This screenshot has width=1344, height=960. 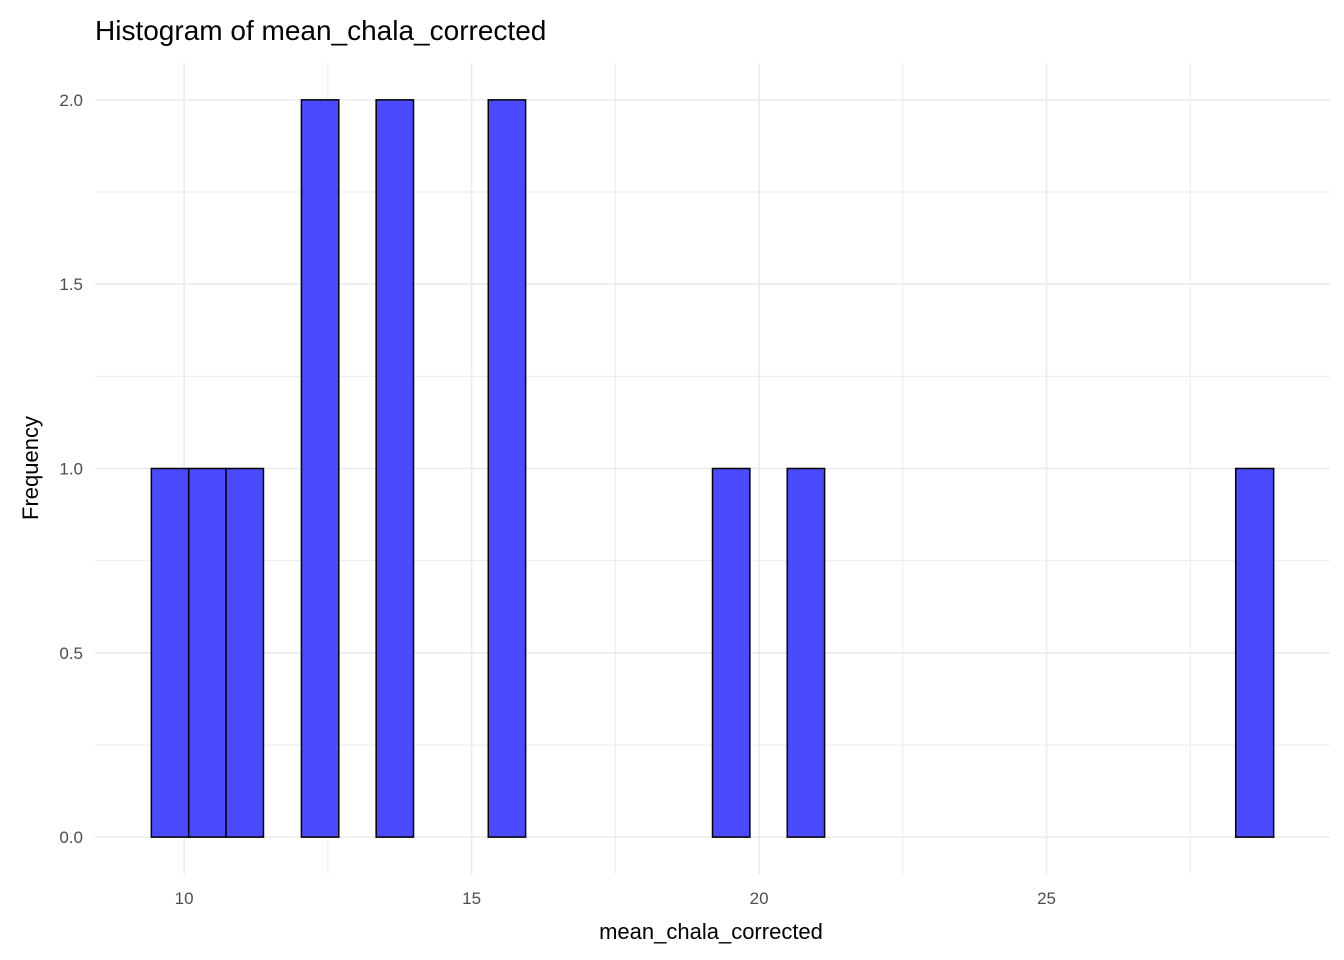 What do you see at coordinates (184, 898) in the screenshot?
I see `x-tick-label: 10` at bounding box center [184, 898].